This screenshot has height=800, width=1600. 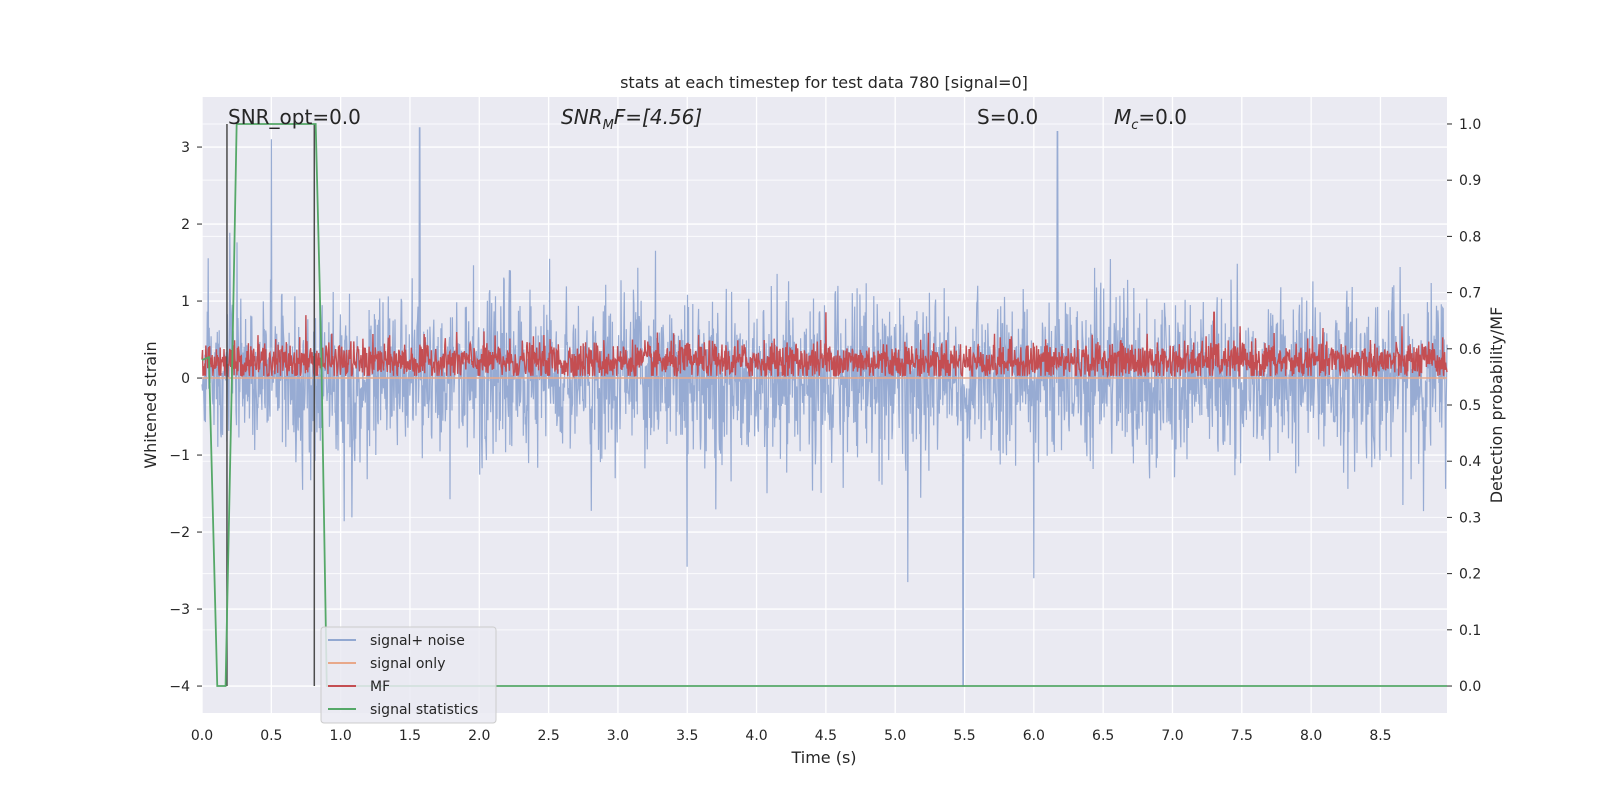 What do you see at coordinates (608, 125) in the screenshot?
I see `annotation-snr-mf-sub: M` at bounding box center [608, 125].